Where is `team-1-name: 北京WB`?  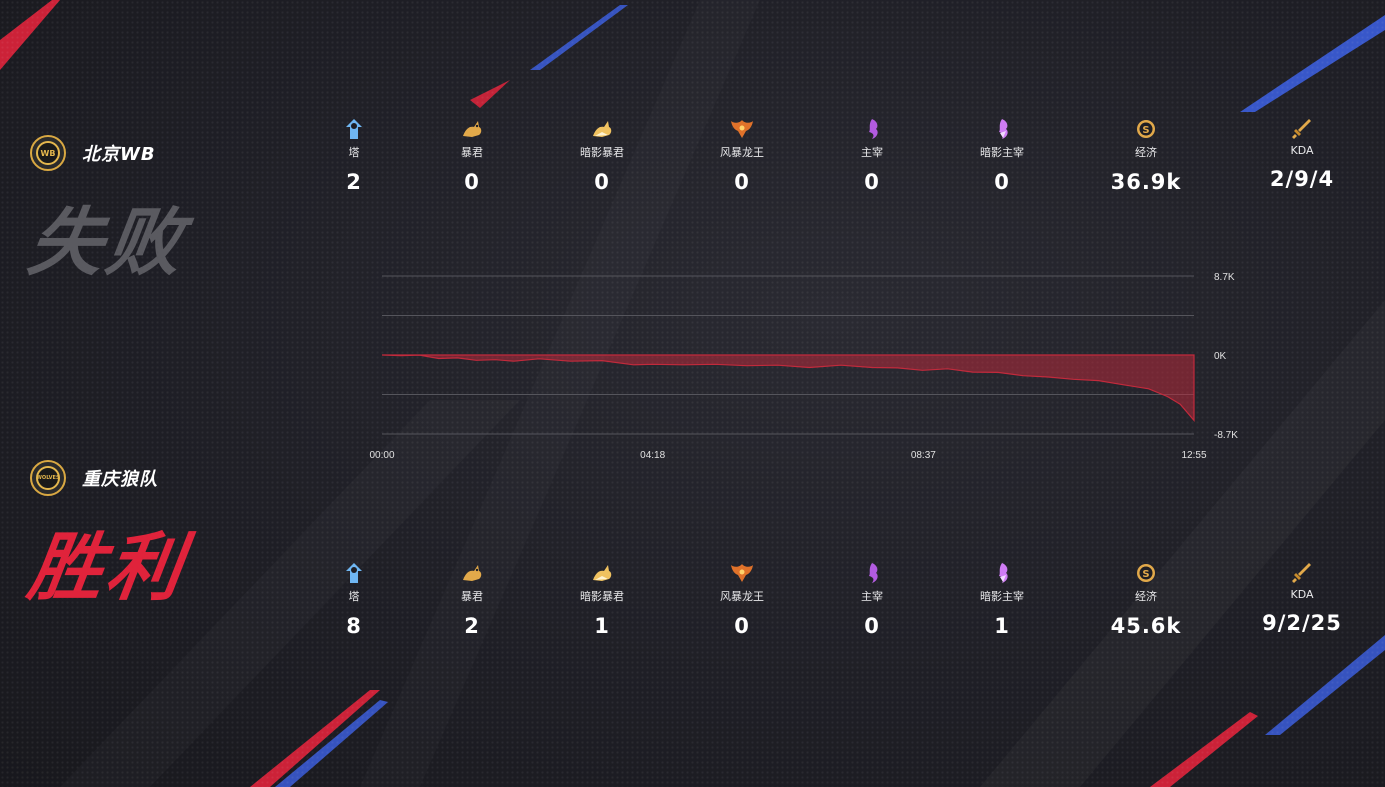 team-1-name: 北京WB is located at coordinates (119, 154).